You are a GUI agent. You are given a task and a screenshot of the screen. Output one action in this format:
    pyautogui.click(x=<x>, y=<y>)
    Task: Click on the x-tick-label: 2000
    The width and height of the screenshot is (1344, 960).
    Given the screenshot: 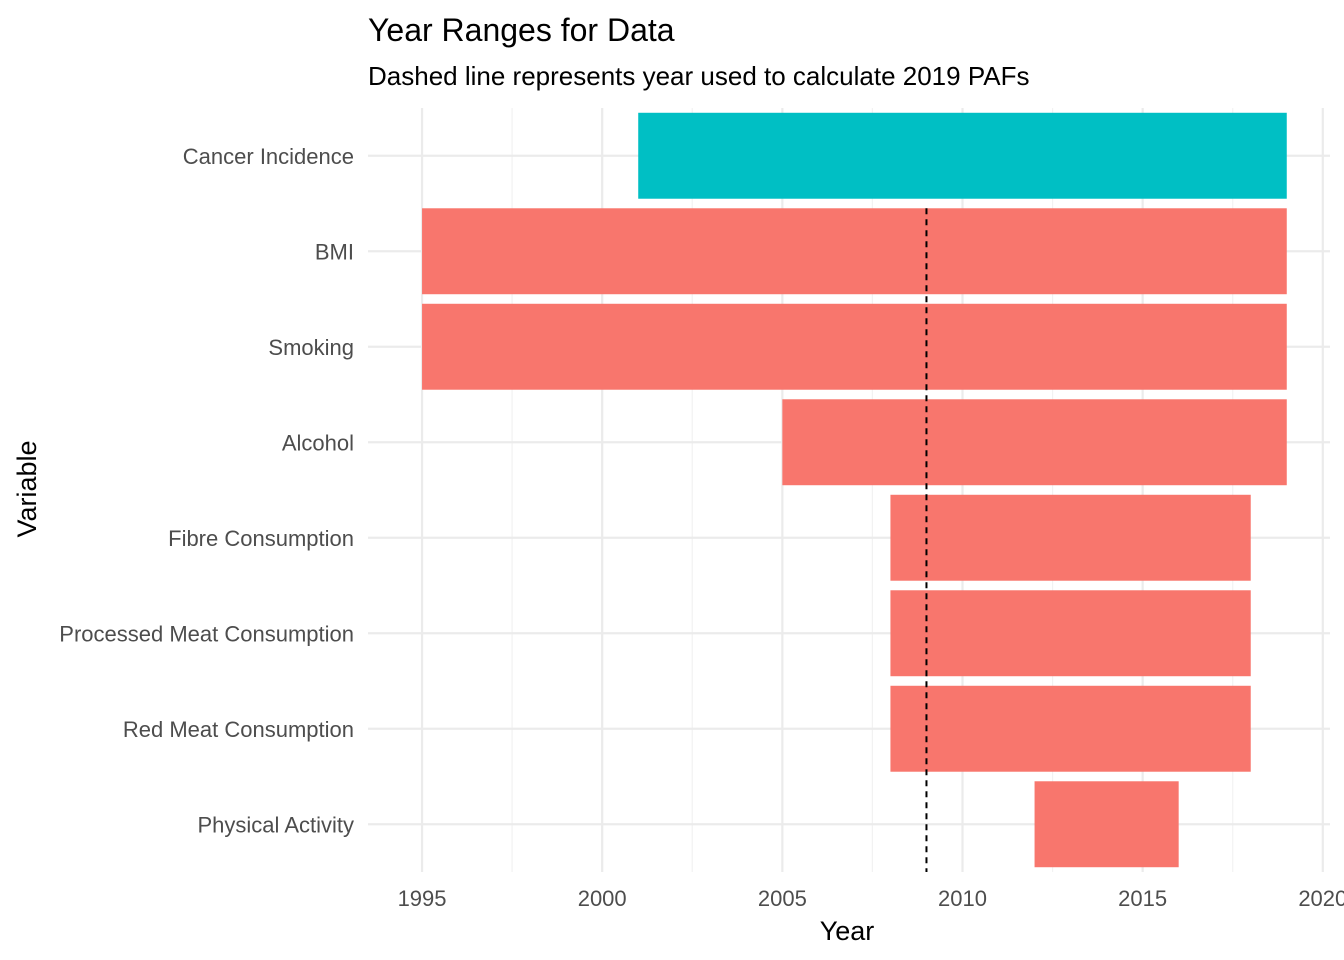 What is the action you would take?
    pyautogui.click(x=602, y=898)
    